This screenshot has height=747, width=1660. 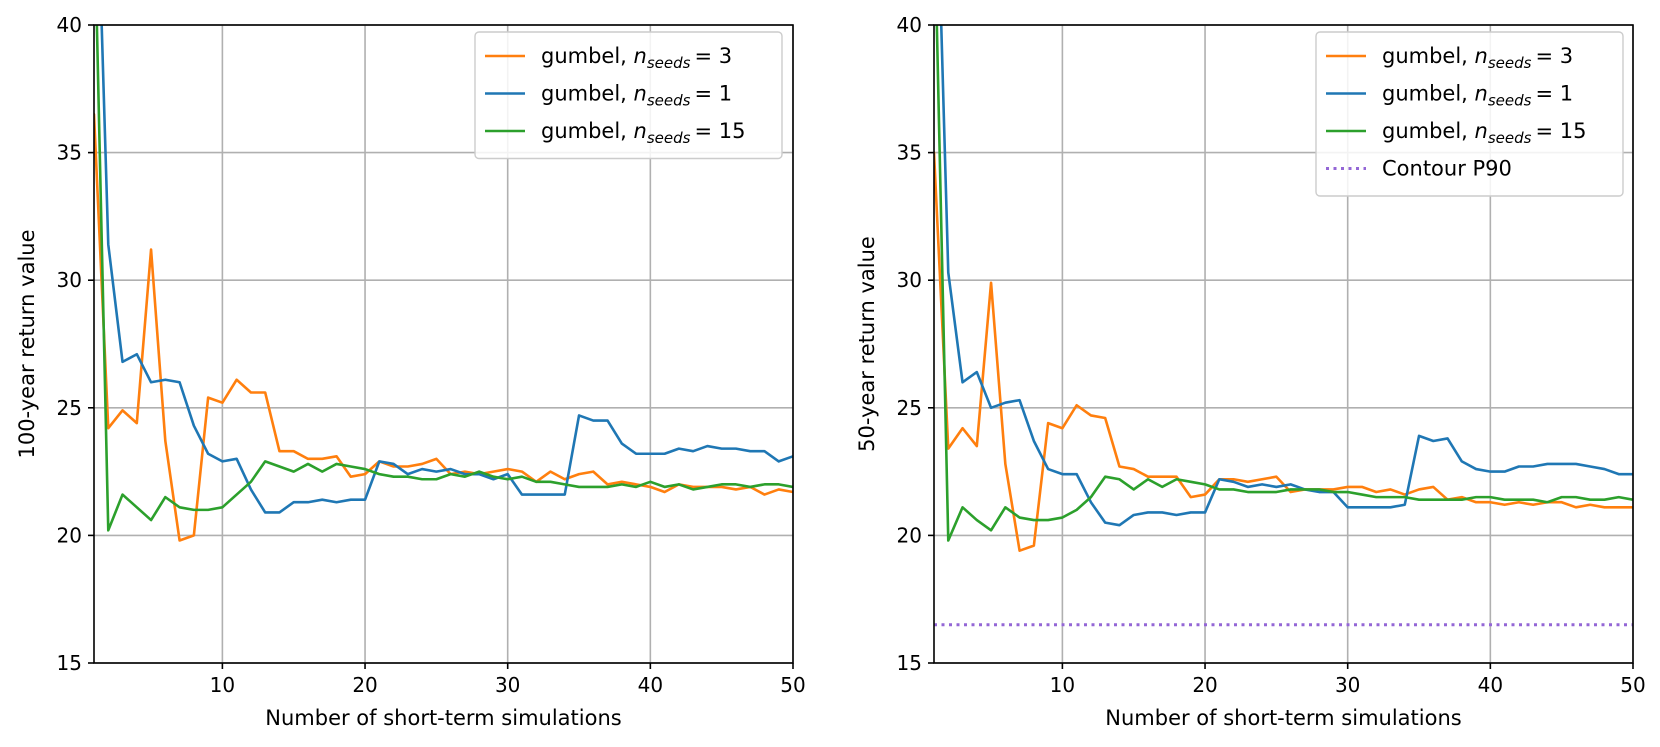 What do you see at coordinates (27, 343) in the screenshot?
I see `y-axis-label: 100-year return value` at bounding box center [27, 343].